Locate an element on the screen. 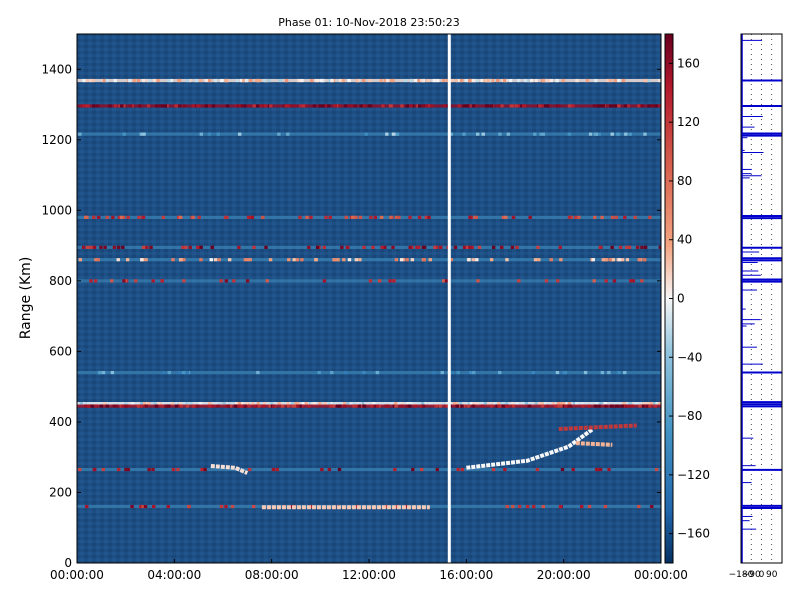 The image size is (800, 600). profile-background is located at coordinates (761, 298).